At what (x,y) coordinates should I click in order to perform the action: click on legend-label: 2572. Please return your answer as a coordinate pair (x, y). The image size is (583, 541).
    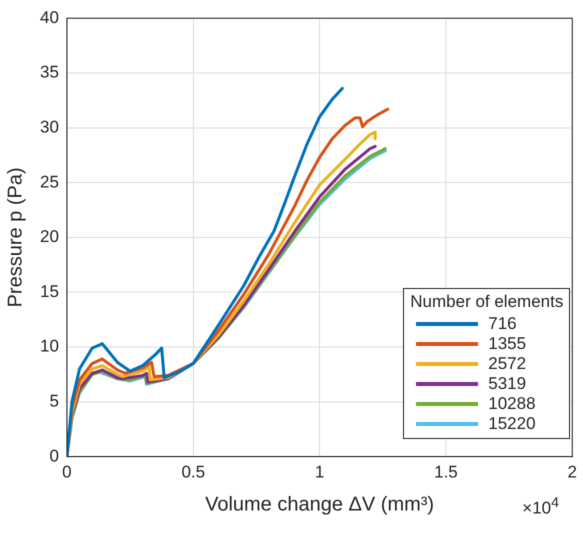
    Looking at the image, I should click on (507, 364).